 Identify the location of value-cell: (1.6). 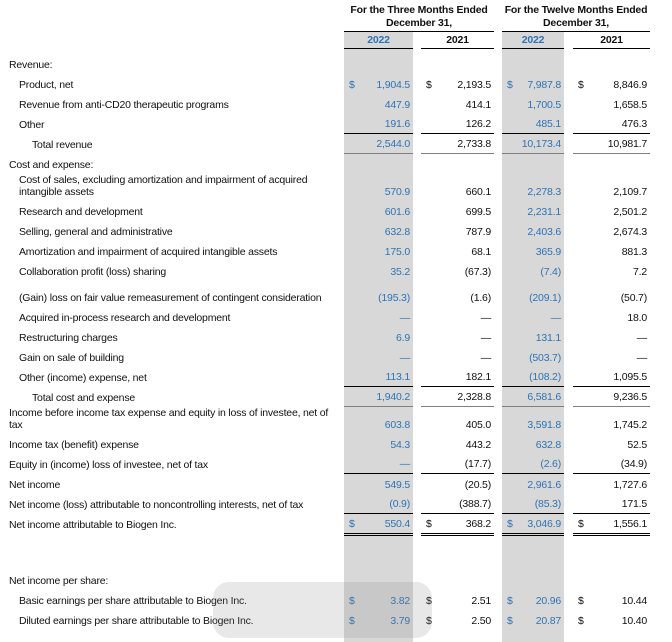
(457, 297).